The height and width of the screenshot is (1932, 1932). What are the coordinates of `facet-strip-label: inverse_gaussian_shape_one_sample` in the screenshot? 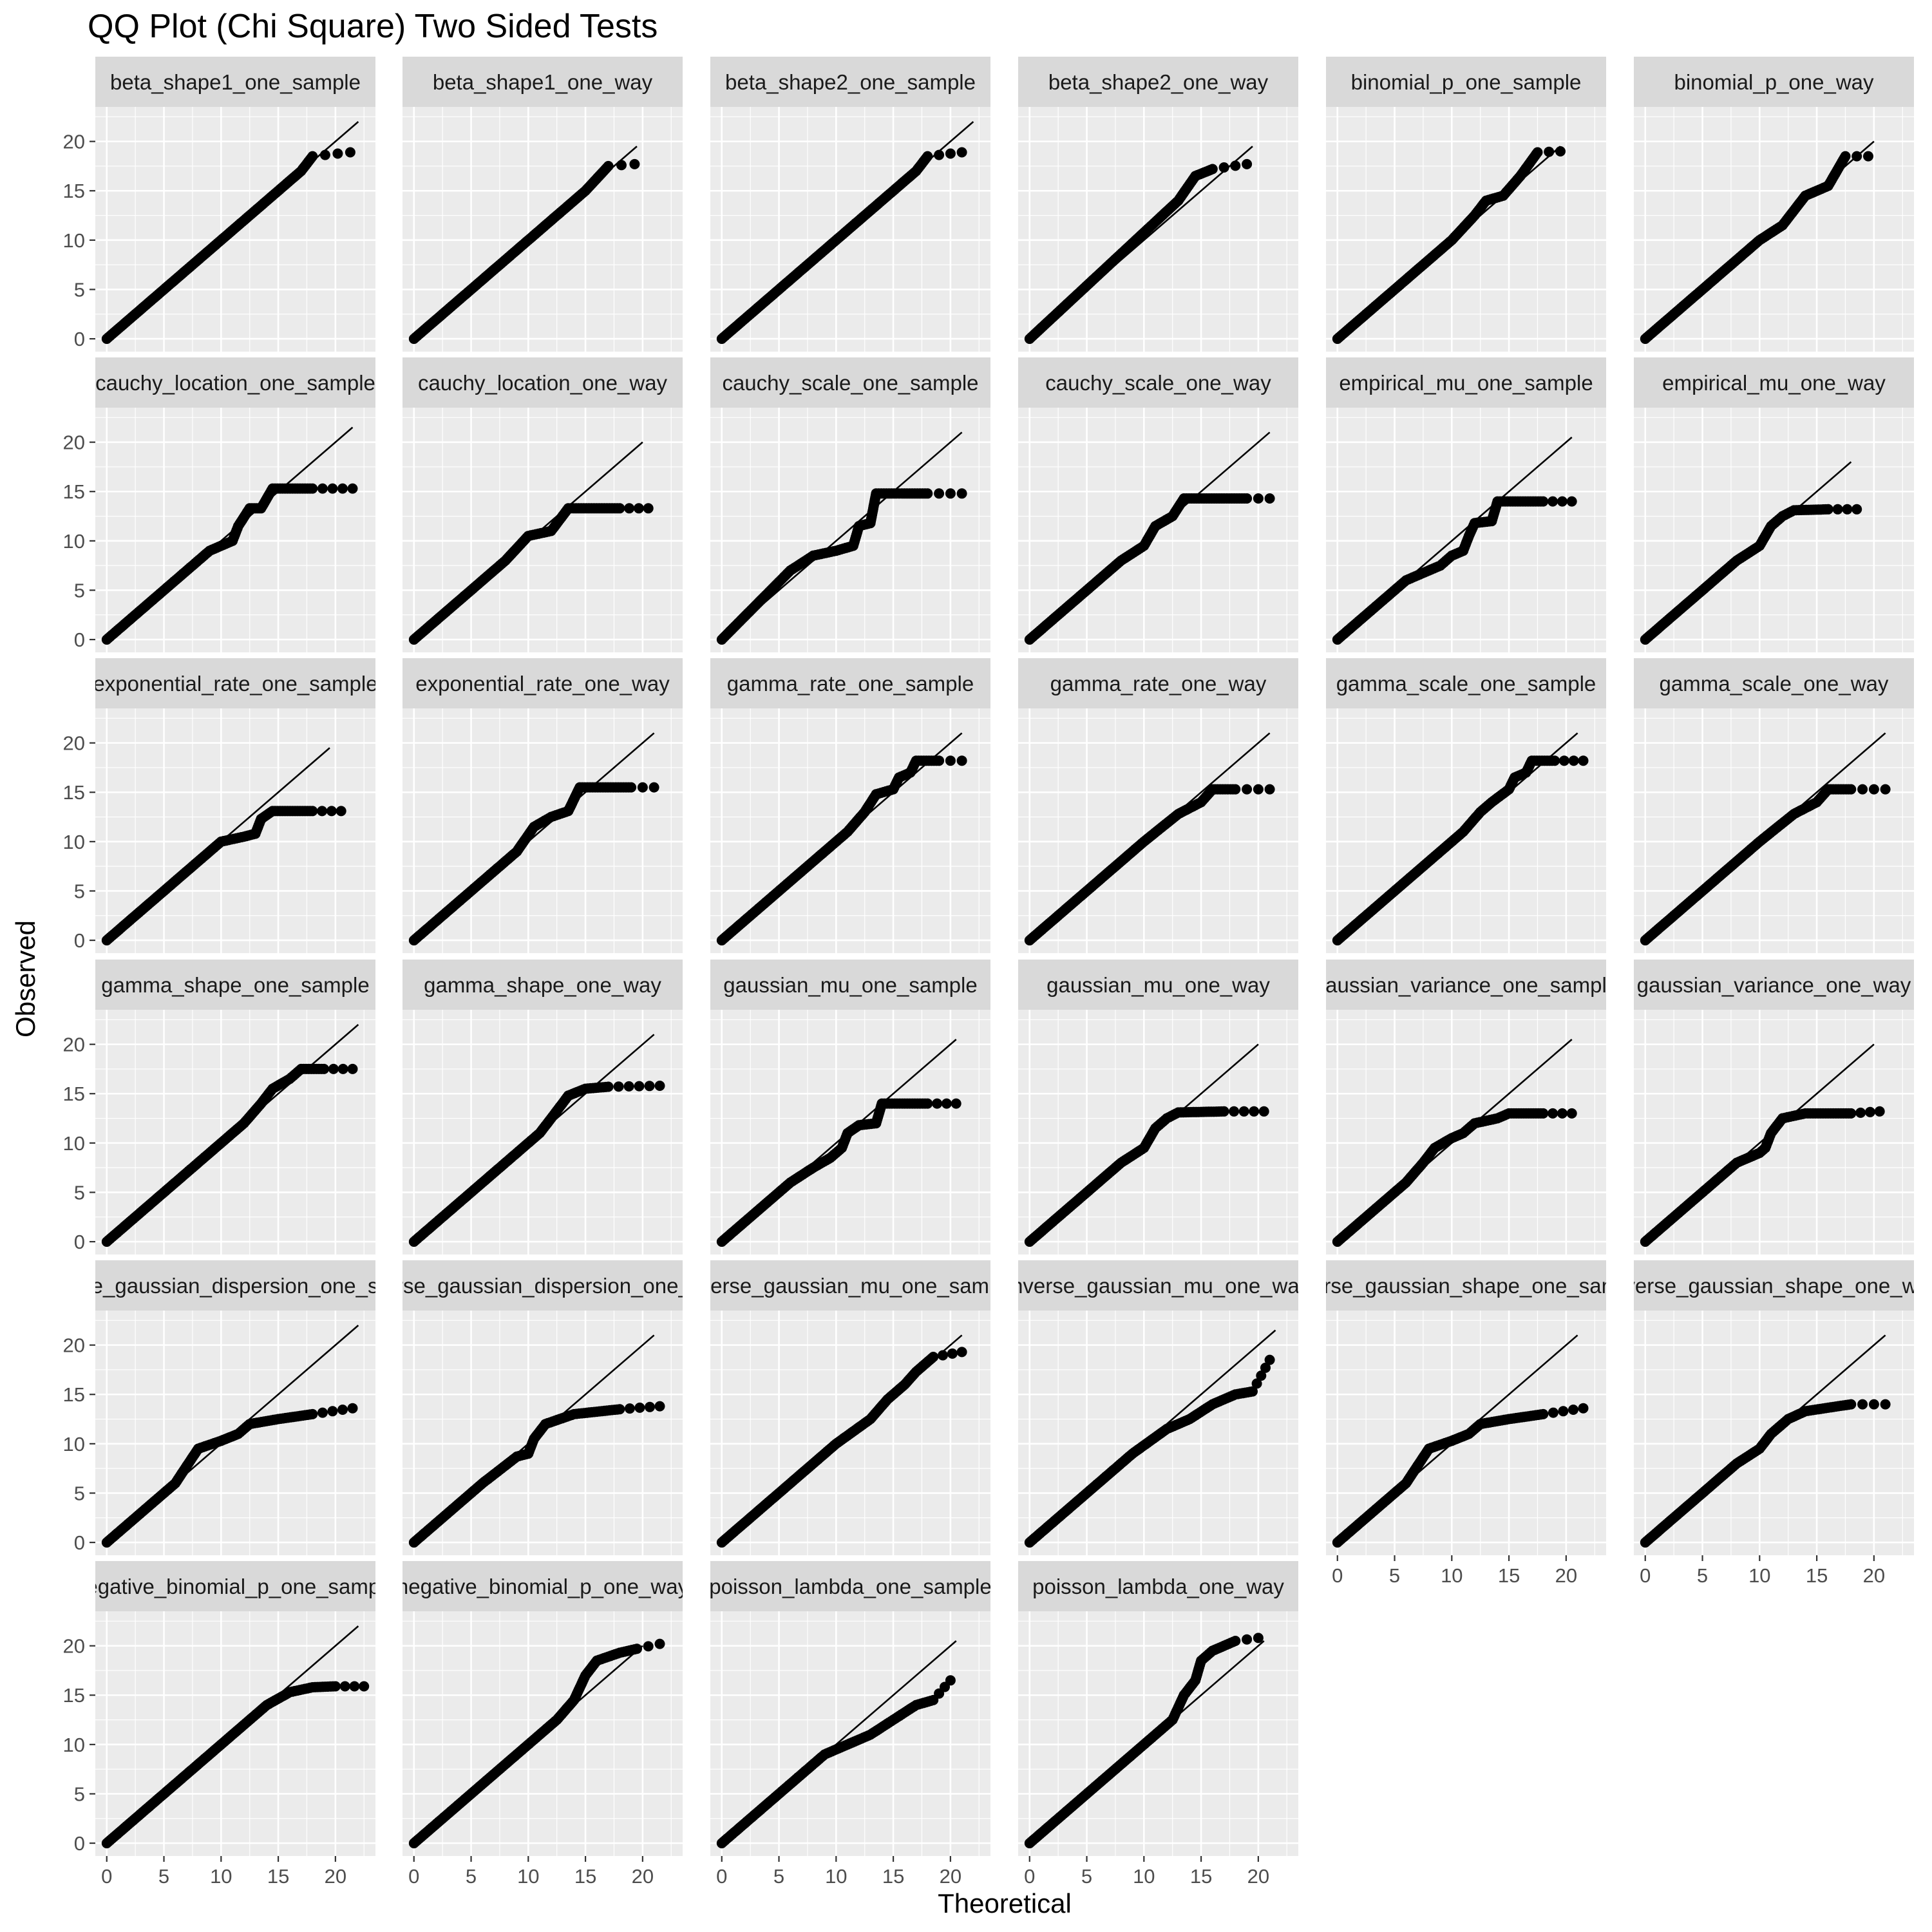 It's located at (1466, 1286).